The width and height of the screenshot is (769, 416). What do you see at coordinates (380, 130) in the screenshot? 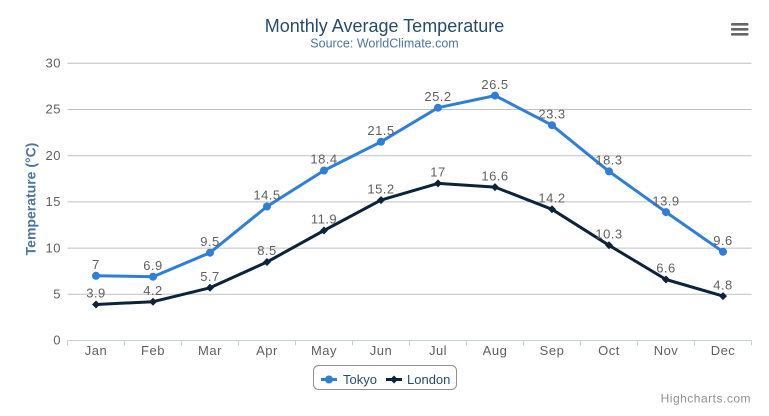
I see `svg-text: 21.5` at bounding box center [380, 130].